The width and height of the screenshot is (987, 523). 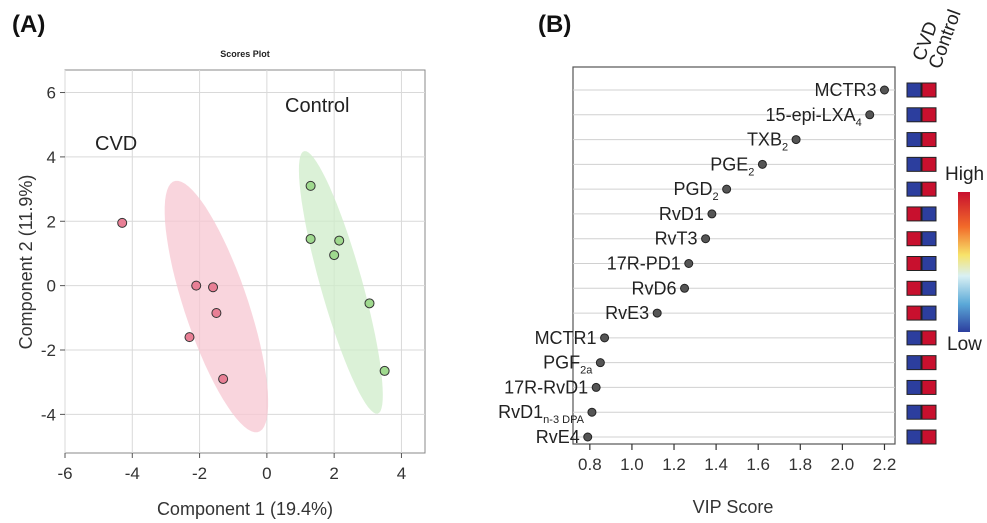 I want to click on scores-x-tick-label: -4, so click(x=132, y=473).